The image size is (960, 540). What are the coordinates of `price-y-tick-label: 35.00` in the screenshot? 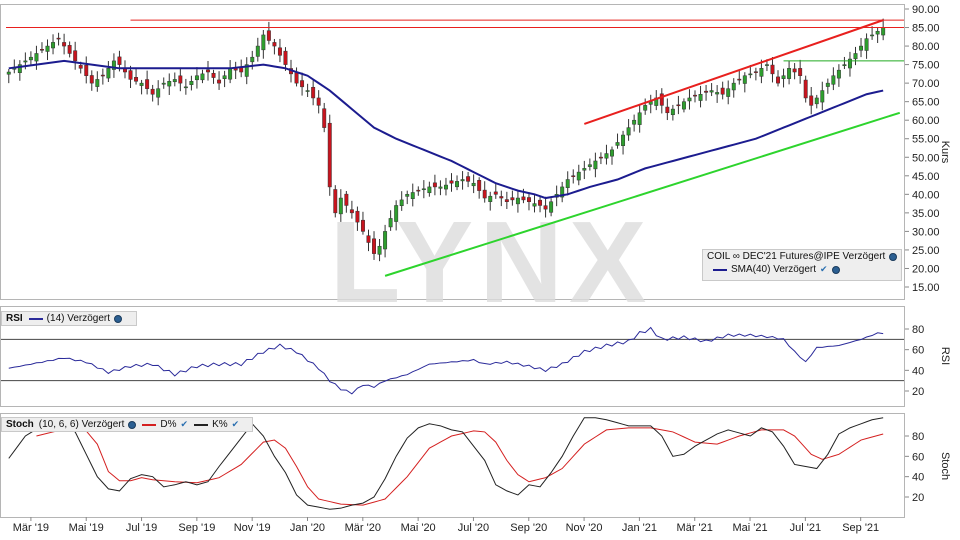 It's located at (926, 214).